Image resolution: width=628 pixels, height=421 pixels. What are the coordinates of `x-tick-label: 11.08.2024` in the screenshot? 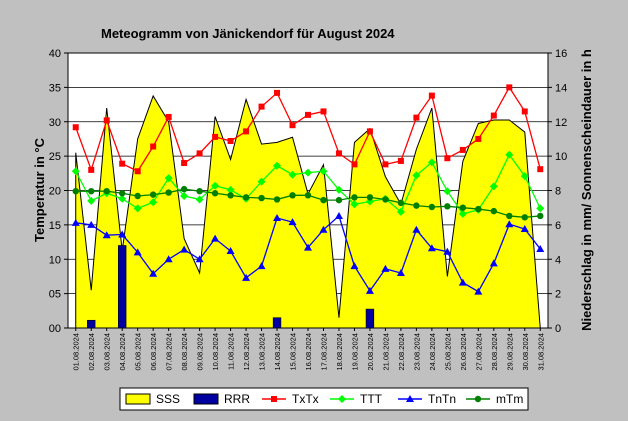 It's located at (231, 351).